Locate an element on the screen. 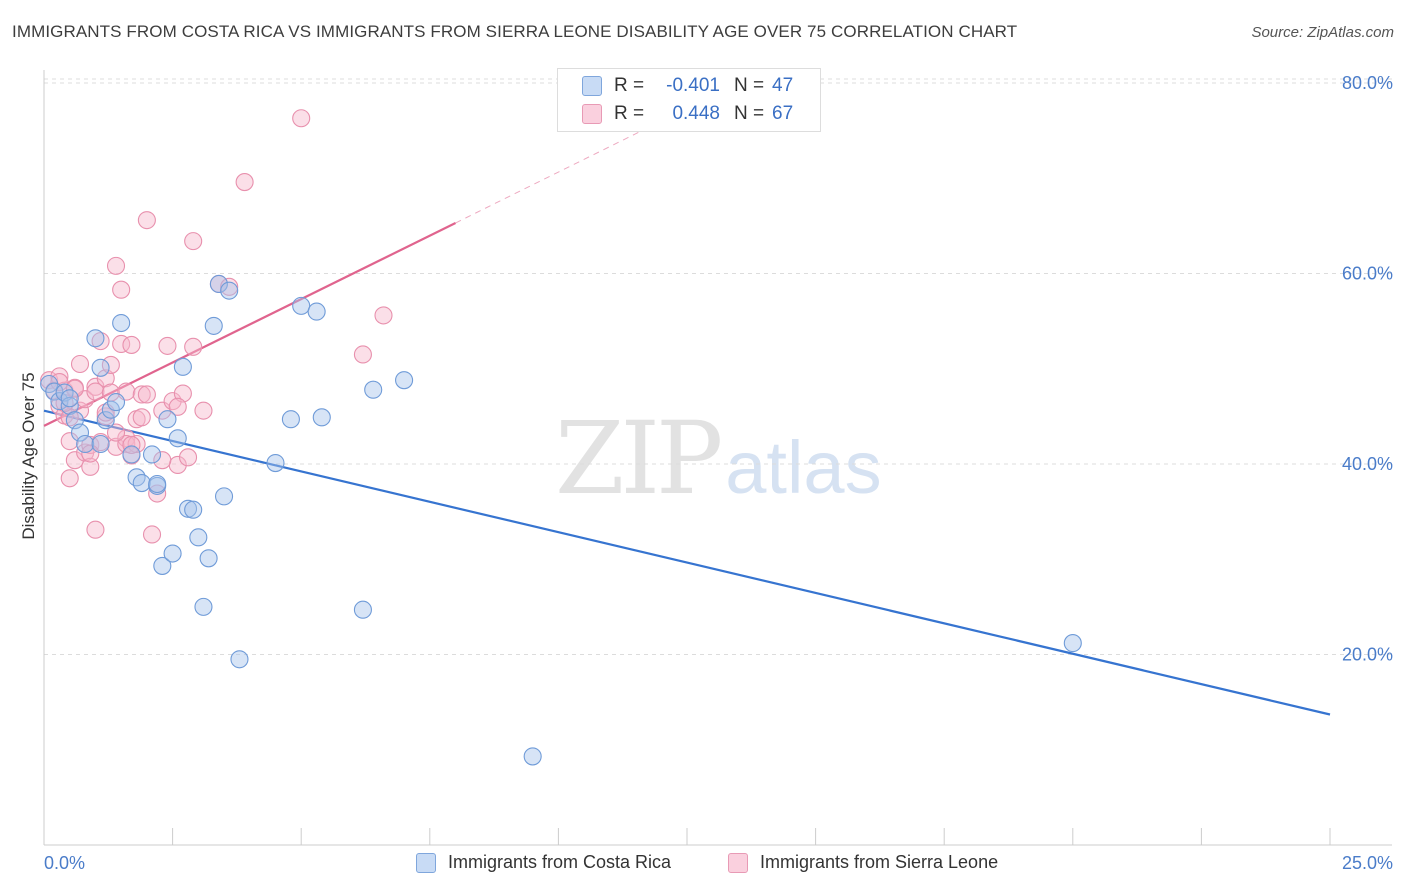 This screenshot has height=892, width=1406. legend-n-label: N = is located at coordinates (749, 113).